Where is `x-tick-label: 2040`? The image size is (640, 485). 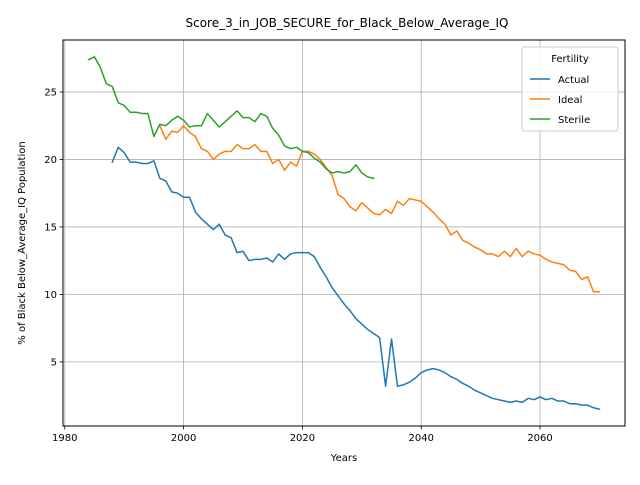
x-tick-label: 2040 is located at coordinates (421, 438).